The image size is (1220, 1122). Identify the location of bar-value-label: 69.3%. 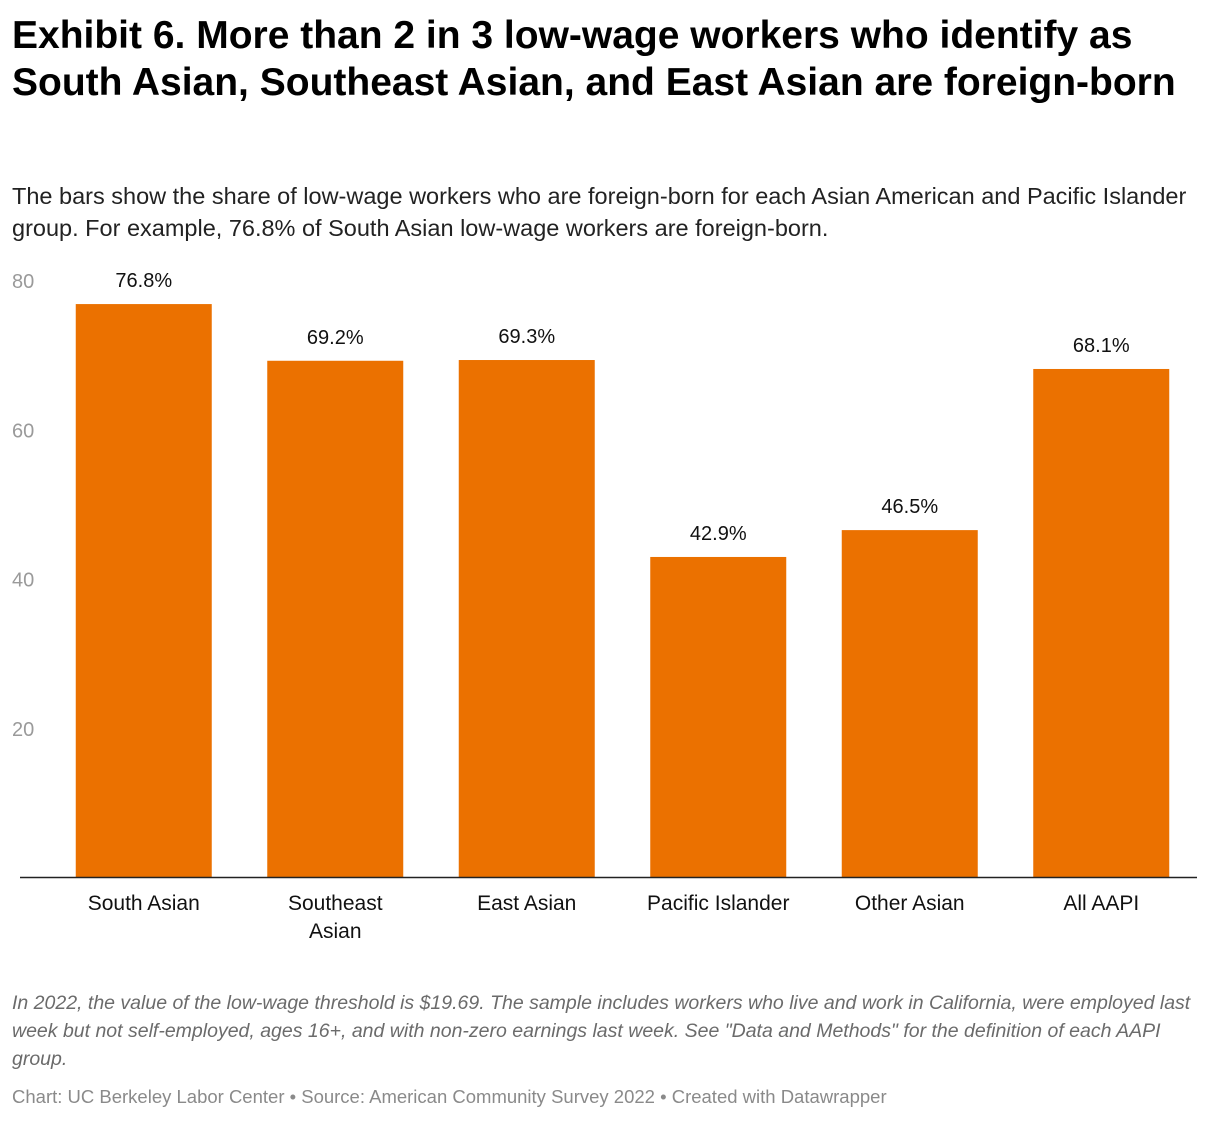
(526, 337).